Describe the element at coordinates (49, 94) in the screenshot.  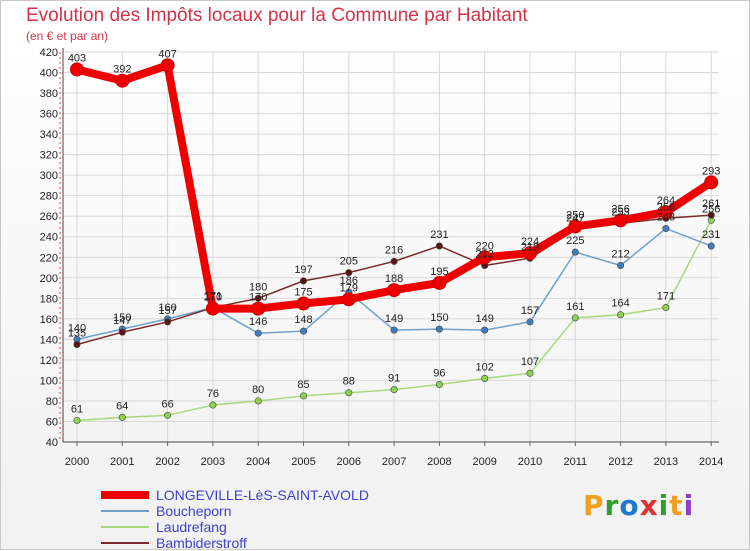
I see `y-tick-label: 380` at that location.